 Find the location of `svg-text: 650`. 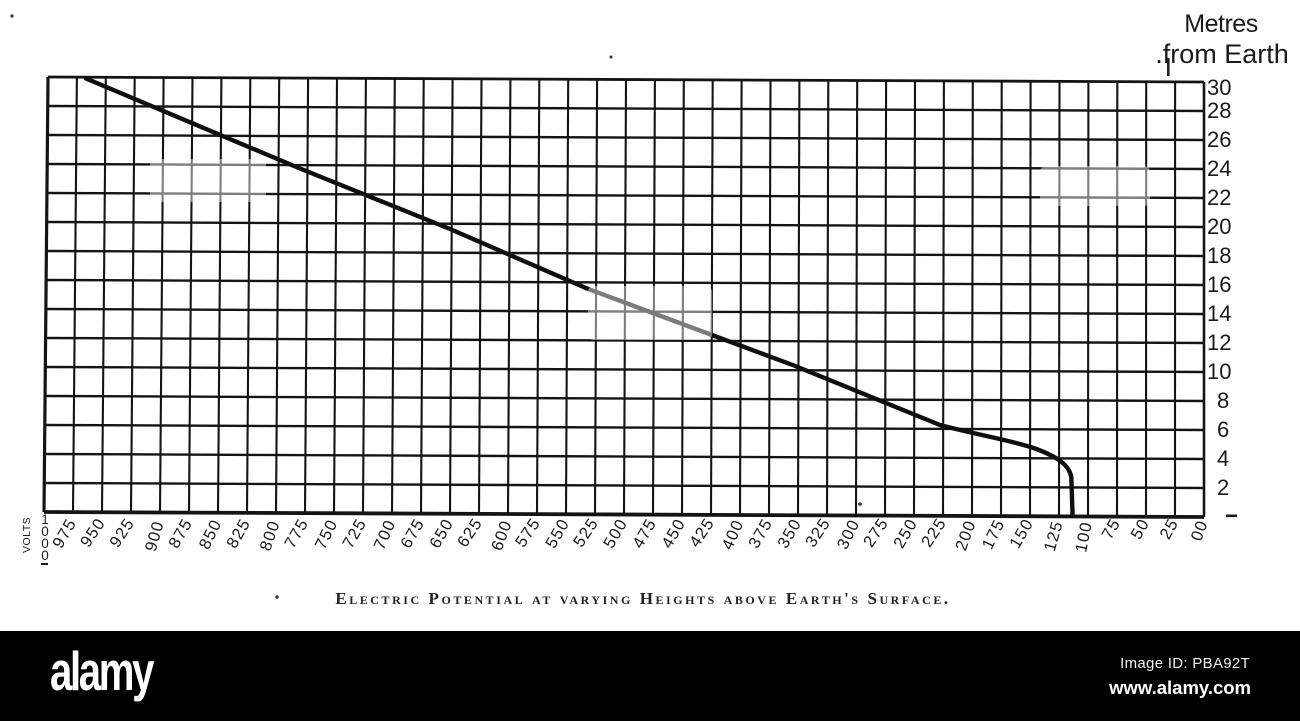

svg-text: 650 is located at coordinates (441, 534).